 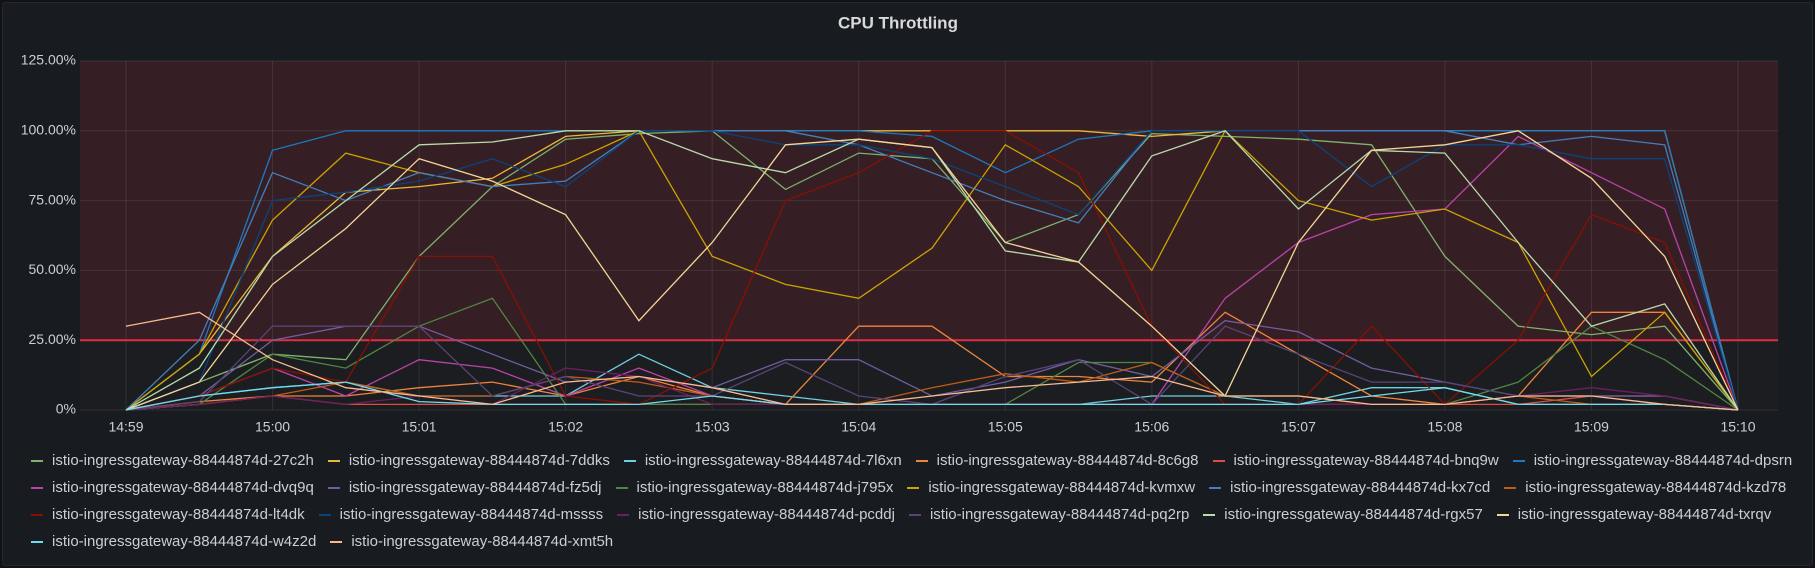 What do you see at coordinates (1005, 427) in the screenshot?
I see `x-tick-label: 15:05` at bounding box center [1005, 427].